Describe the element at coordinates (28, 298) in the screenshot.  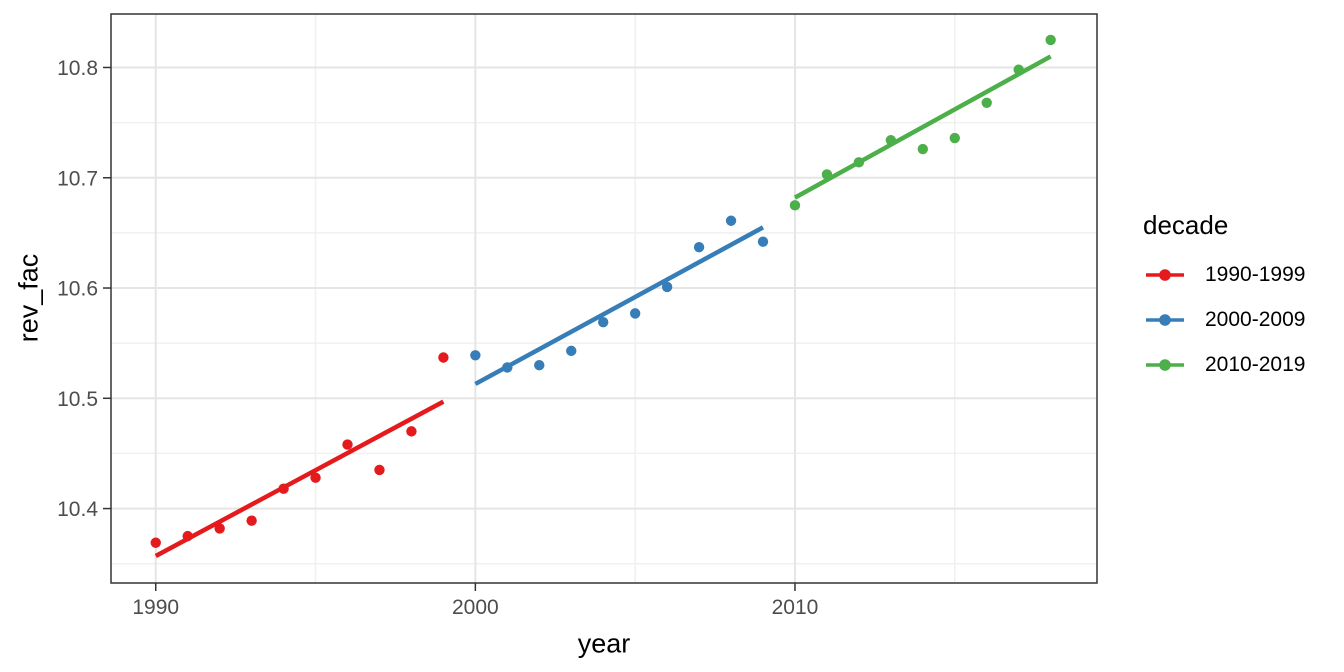
I see `y-axis-title: rev_fac` at that location.